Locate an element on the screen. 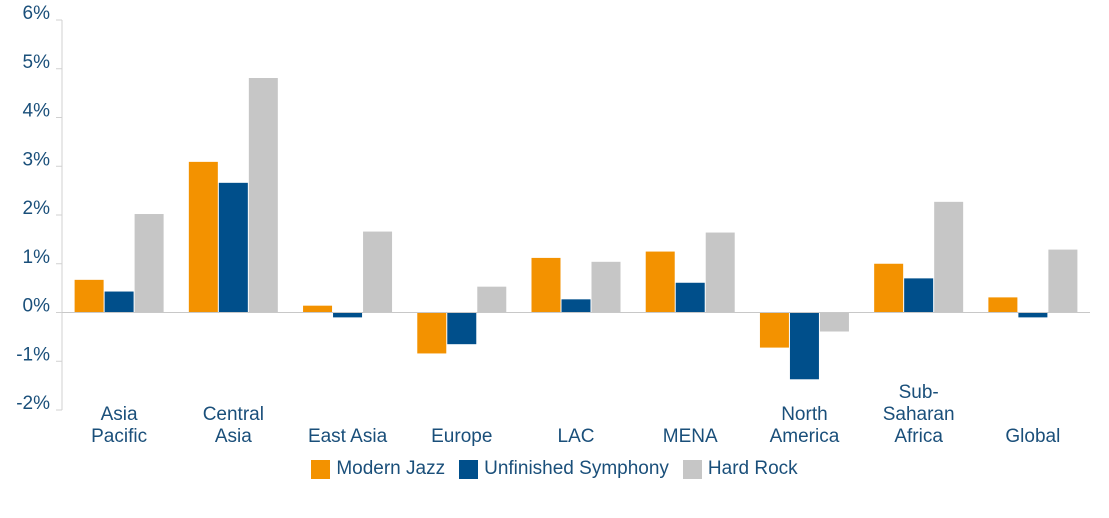 The image size is (1109, 518). y-tick-label: 6% is located at coordinates (37, 13).